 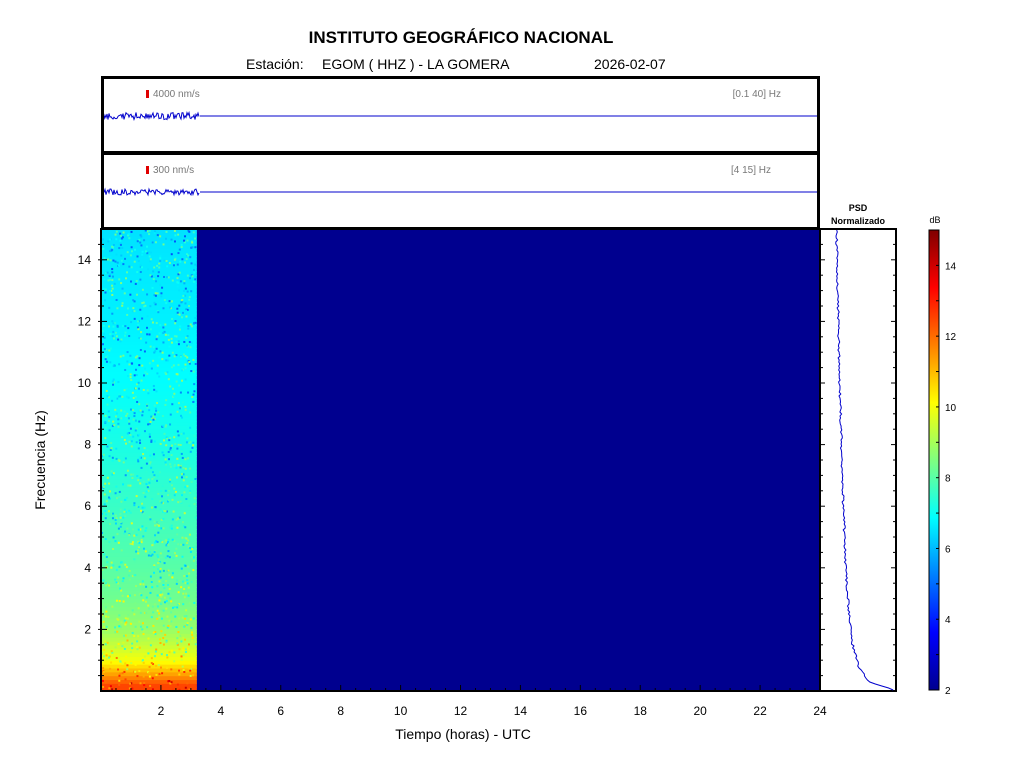 I want to click on x-tick-label: 16, so click(x=581, y=711).